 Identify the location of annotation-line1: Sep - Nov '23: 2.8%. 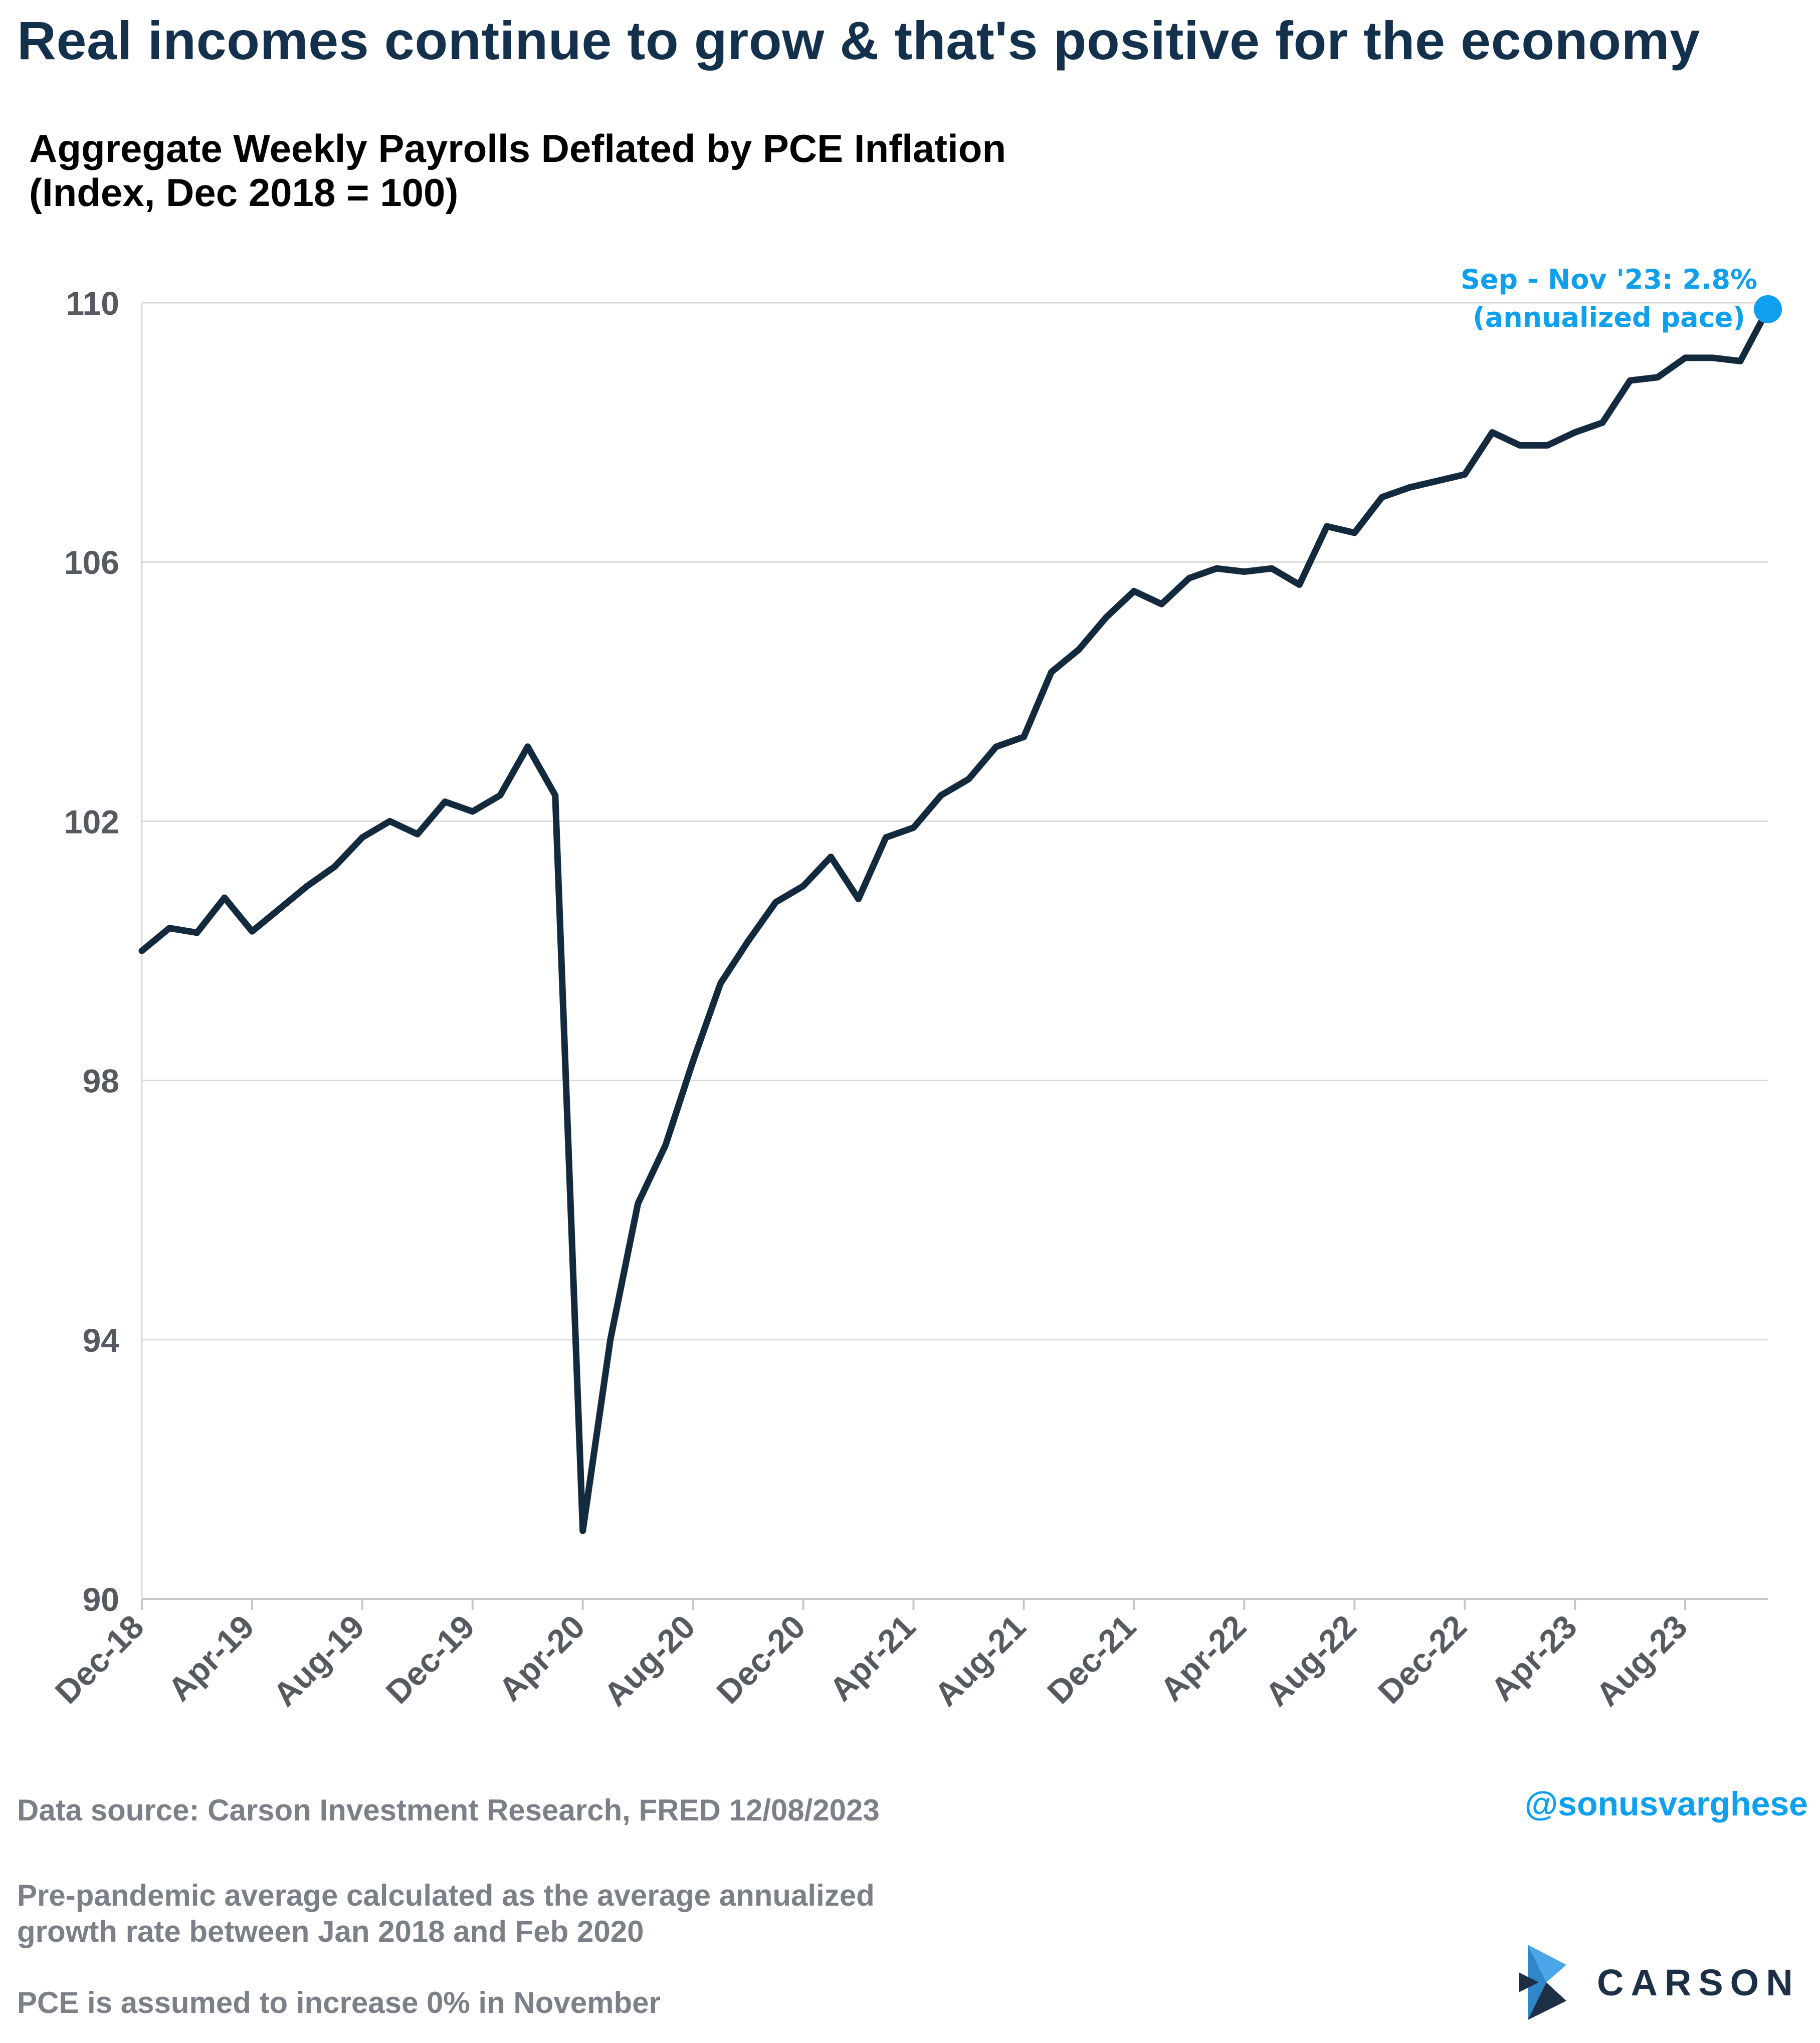
(1609, 279).